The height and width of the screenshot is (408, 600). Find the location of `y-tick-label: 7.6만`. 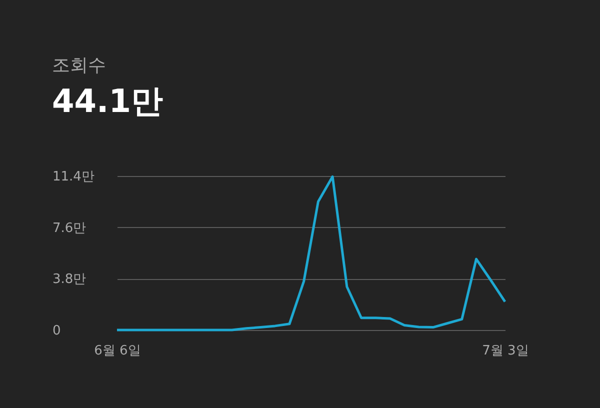

y-tick-label: 7.6만 is located at coordinates (69, 228).